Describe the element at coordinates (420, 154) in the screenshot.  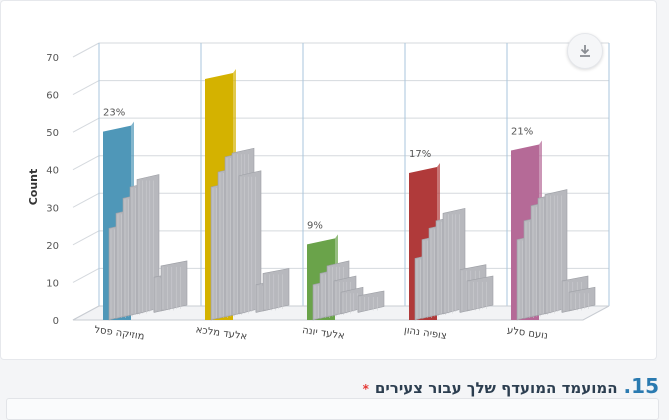
I see `data-label: 17%` at that location.